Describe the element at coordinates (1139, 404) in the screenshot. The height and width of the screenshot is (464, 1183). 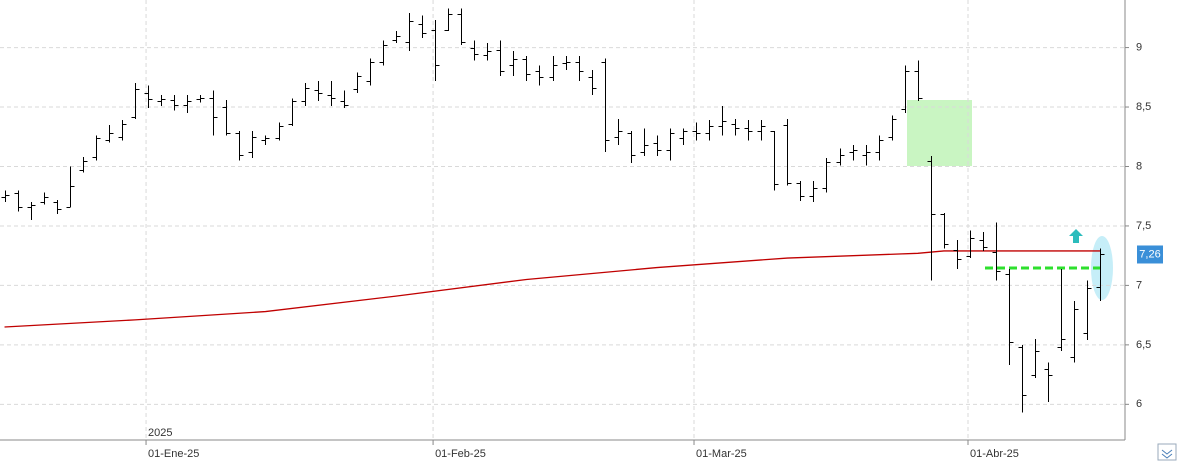
I see `y-tick-label: 6` at that location.